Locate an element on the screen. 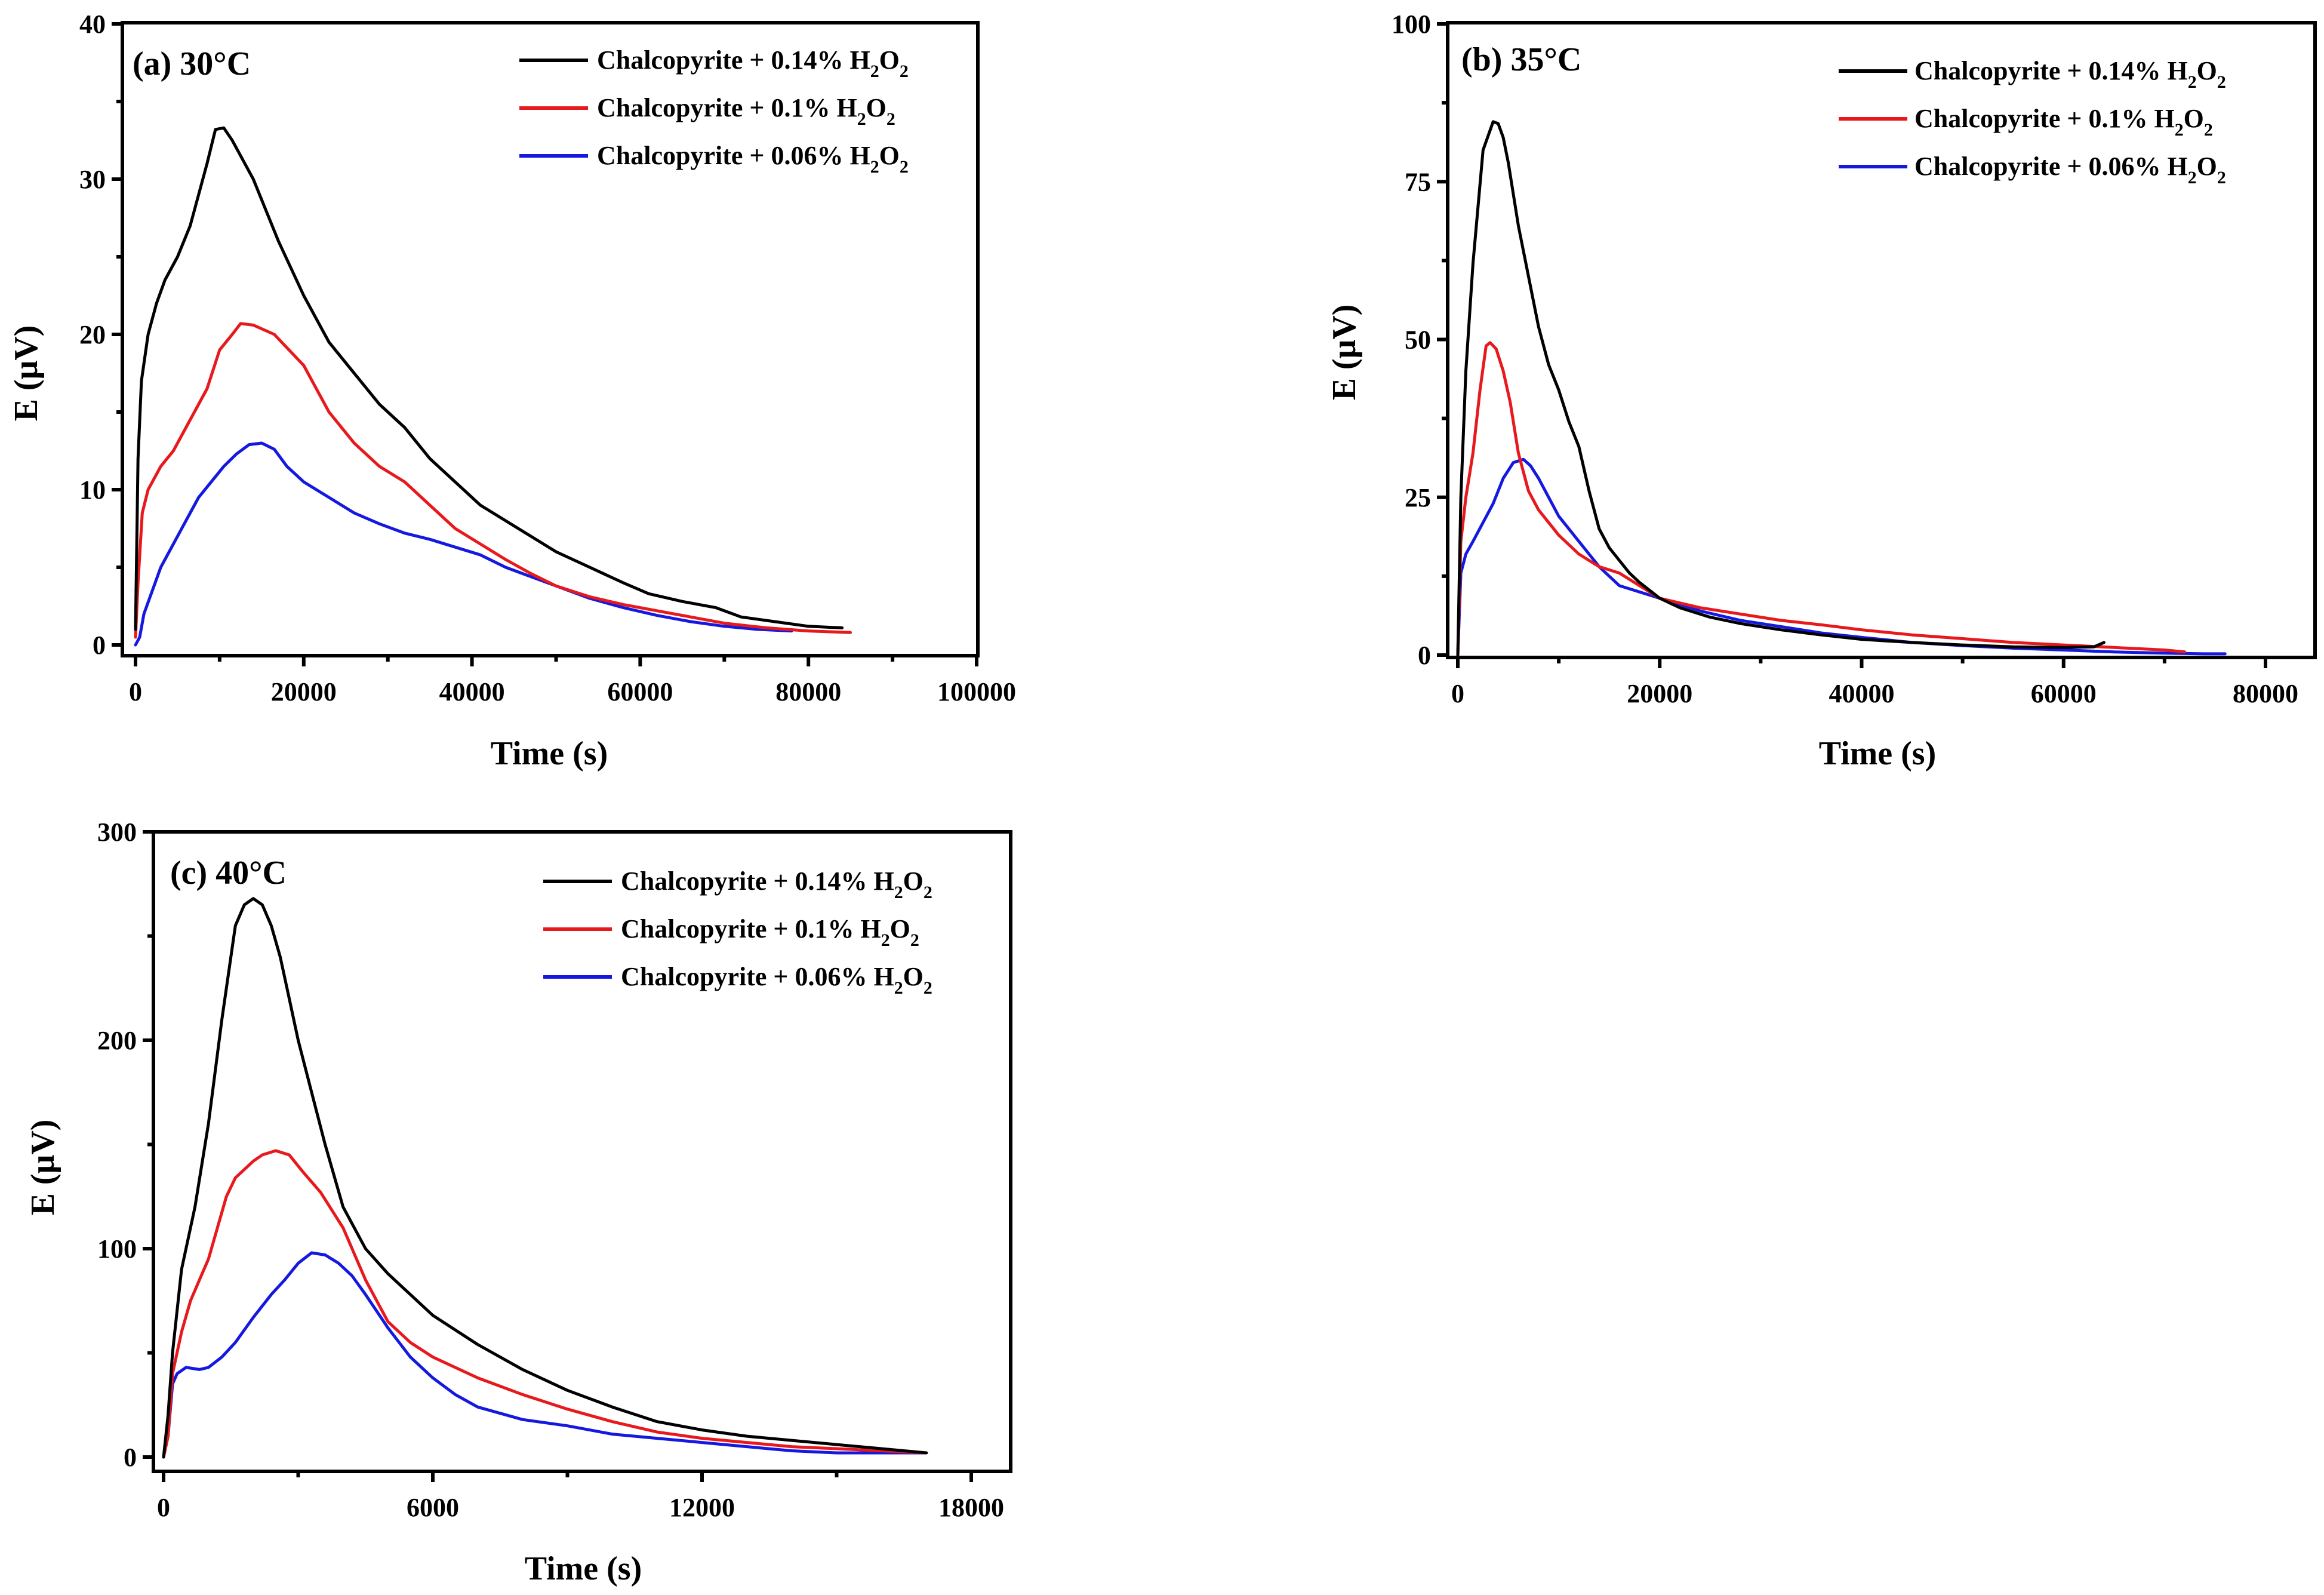  panel-c-legend-label-s014: Chalcopyrite + 0.14% H2O2 is located at coordinates (776, 884).